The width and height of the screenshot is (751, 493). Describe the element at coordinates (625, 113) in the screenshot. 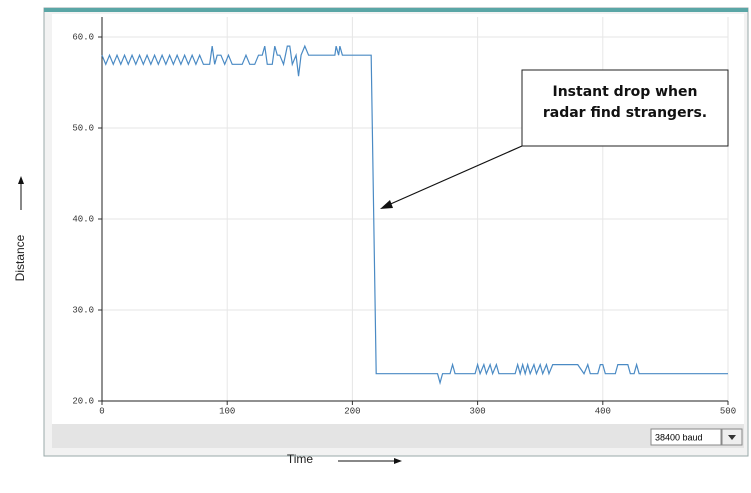

I see `annotation-line: radar find strangers.` at that location.